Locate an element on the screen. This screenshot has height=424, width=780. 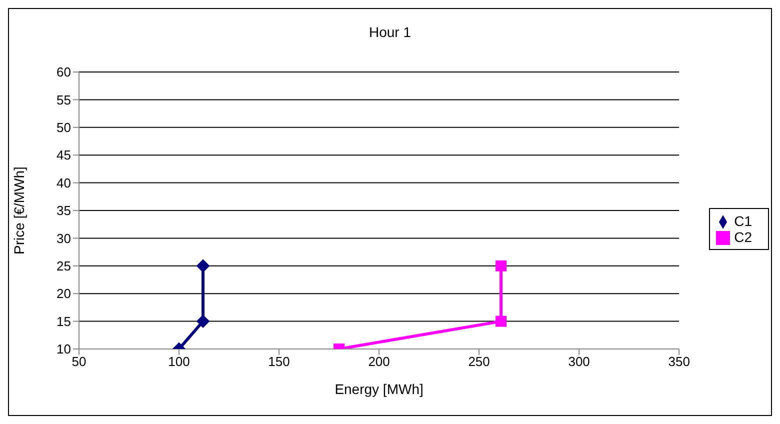
legend-label: C1 is located at coordinates (743, 220).